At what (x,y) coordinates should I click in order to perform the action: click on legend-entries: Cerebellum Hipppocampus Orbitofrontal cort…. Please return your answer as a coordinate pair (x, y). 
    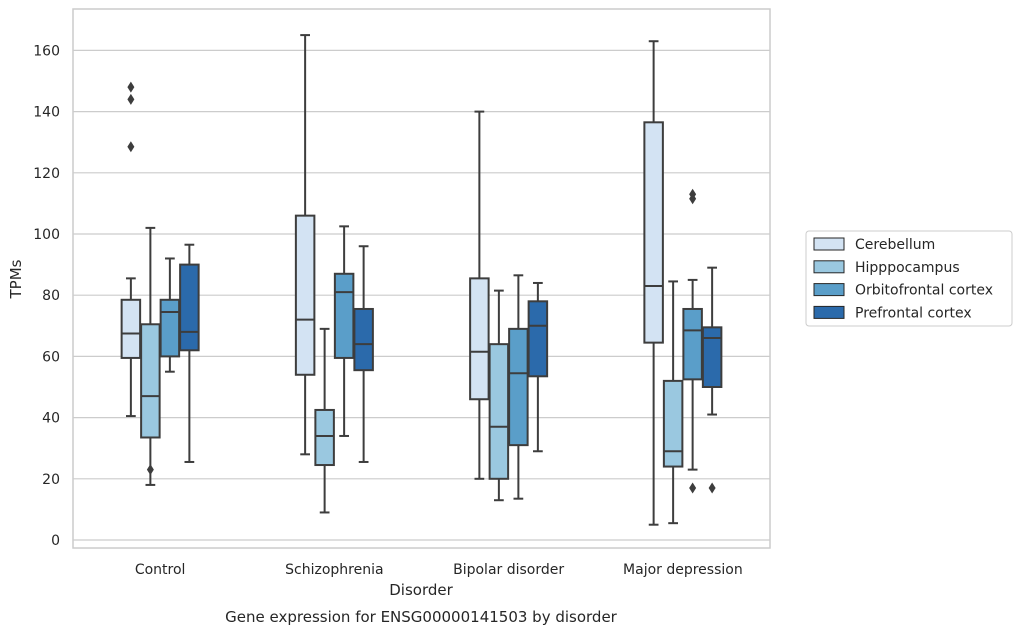
    Looking at the image, I should click on (903, 279).